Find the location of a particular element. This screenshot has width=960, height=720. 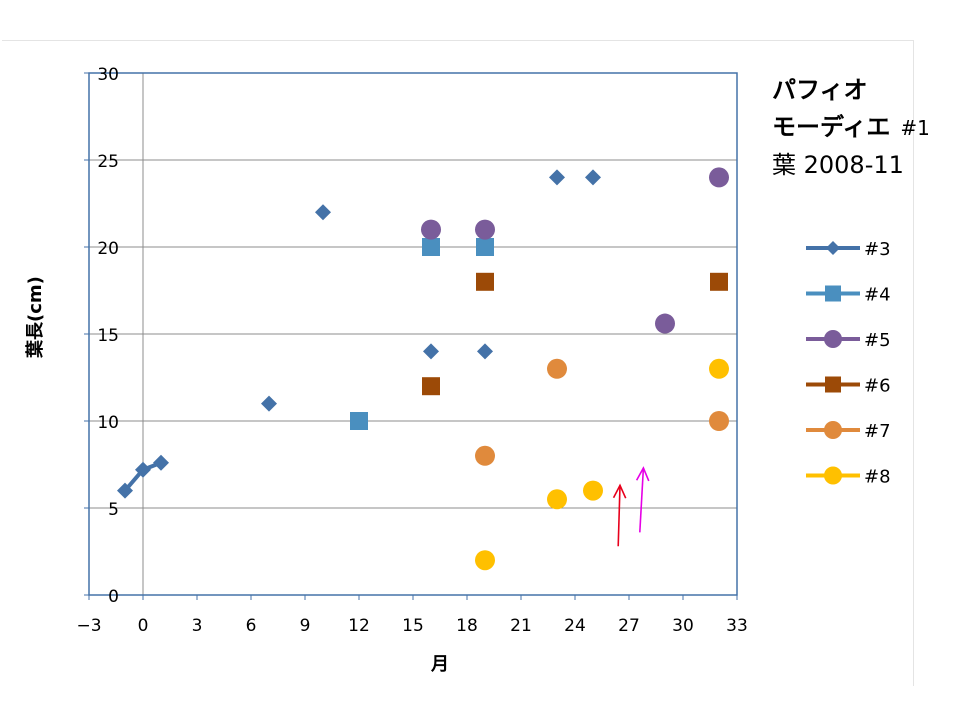

x-tick-label: 3 is located at coordinates (197, 626).